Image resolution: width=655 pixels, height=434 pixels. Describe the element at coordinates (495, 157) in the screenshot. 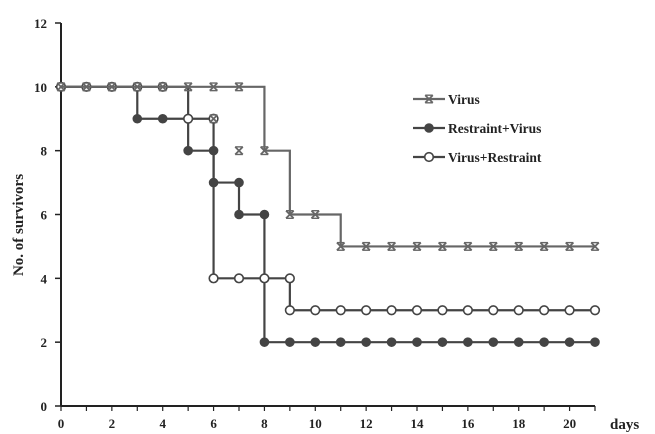

I see `legend-label: Virus+Restraint` at that location.